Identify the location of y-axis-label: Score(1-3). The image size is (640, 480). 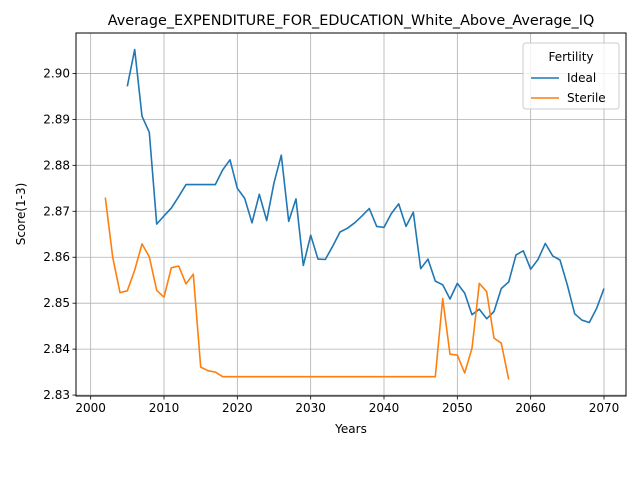
(21, 214).